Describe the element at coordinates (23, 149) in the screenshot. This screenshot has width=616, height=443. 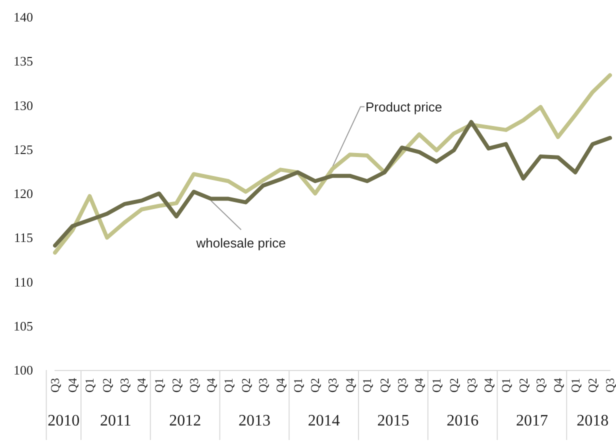
I see `y-tick-label: 125` at that location.